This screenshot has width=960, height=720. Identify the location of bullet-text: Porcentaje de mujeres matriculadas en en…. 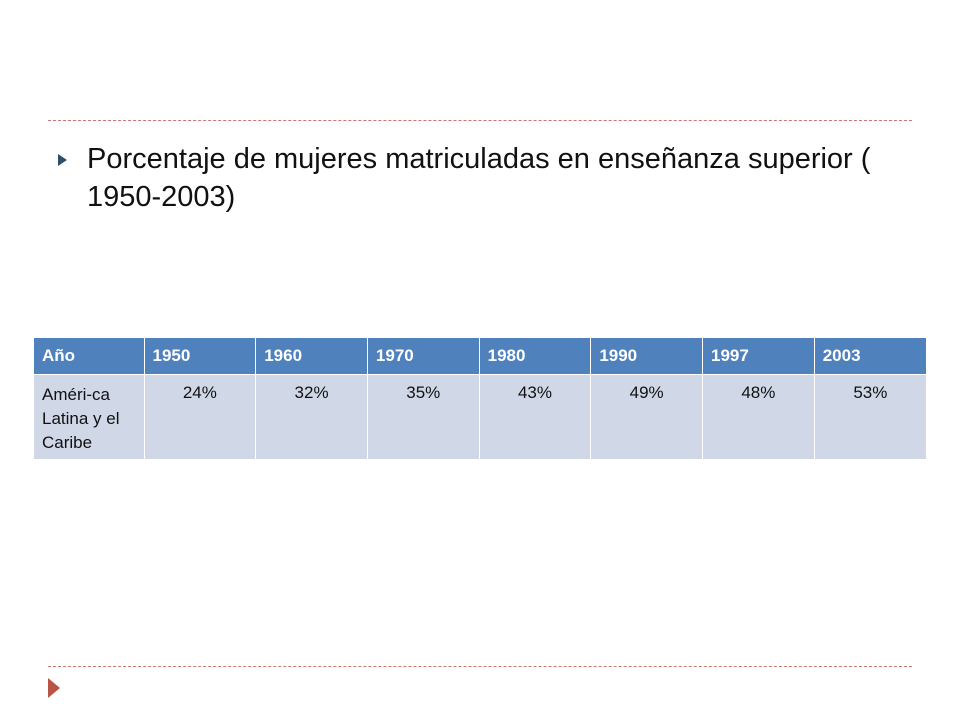
(479, 178).